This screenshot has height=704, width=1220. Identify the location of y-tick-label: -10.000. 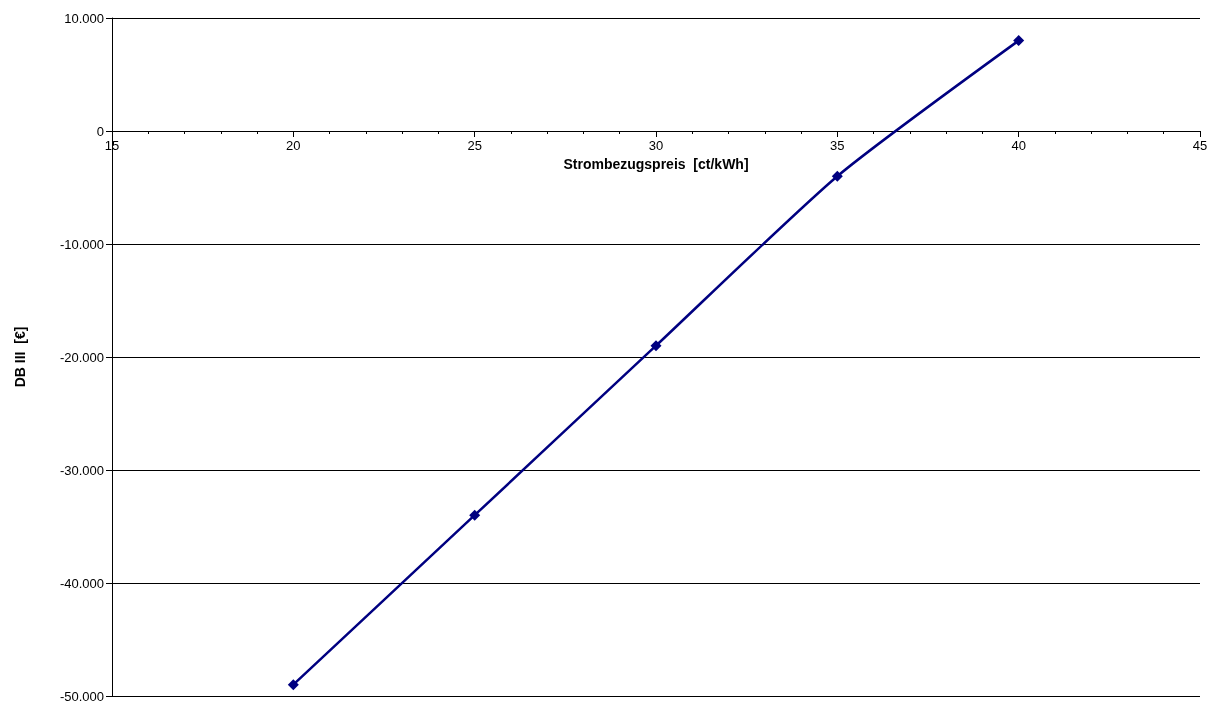
(81, 244).